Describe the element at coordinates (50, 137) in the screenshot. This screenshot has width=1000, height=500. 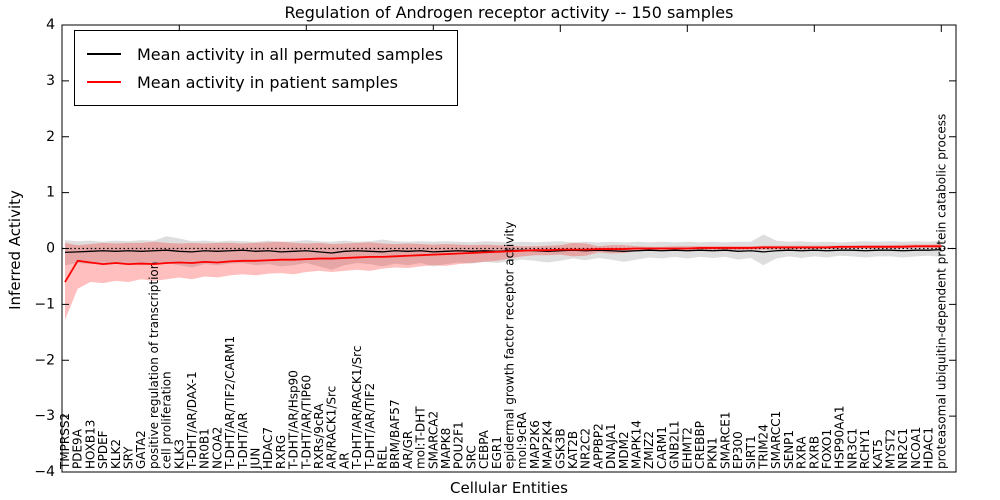
I see `y-tick-label: 2` at that location.